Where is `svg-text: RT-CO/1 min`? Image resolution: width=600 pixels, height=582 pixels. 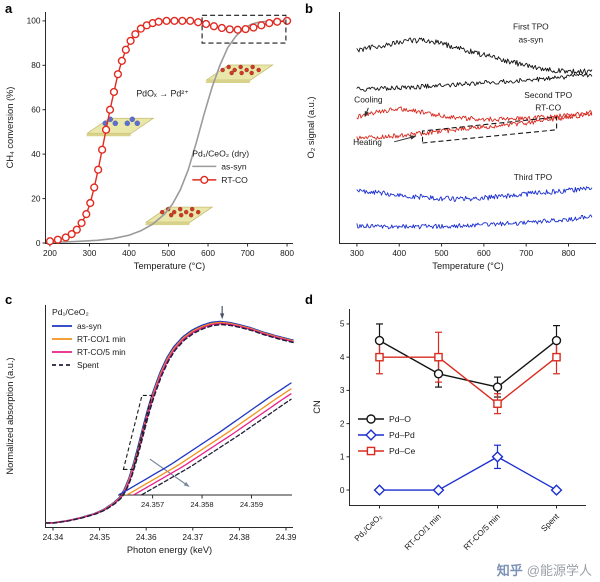 svg-text: RT-CO/1 min is located at coordinates (101, 339).